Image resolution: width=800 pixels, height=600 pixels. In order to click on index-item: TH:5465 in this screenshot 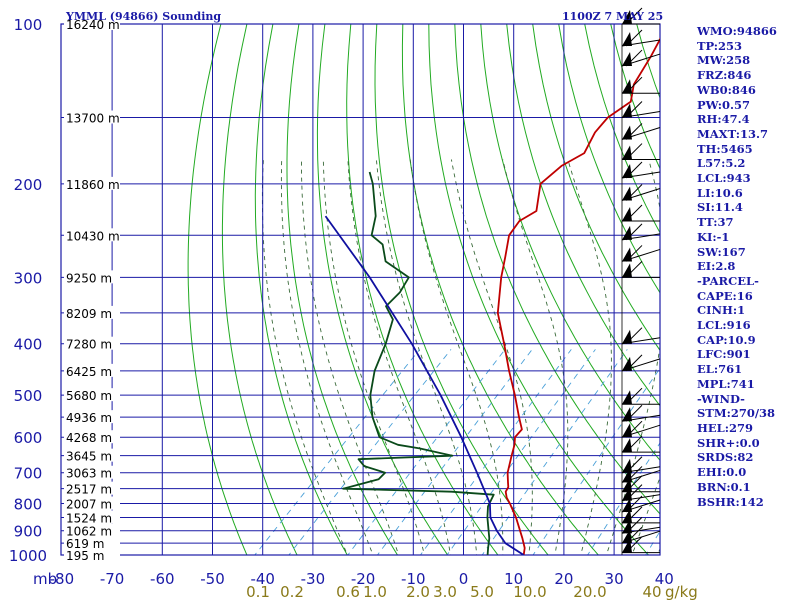, I will do `click(725, 148)`.